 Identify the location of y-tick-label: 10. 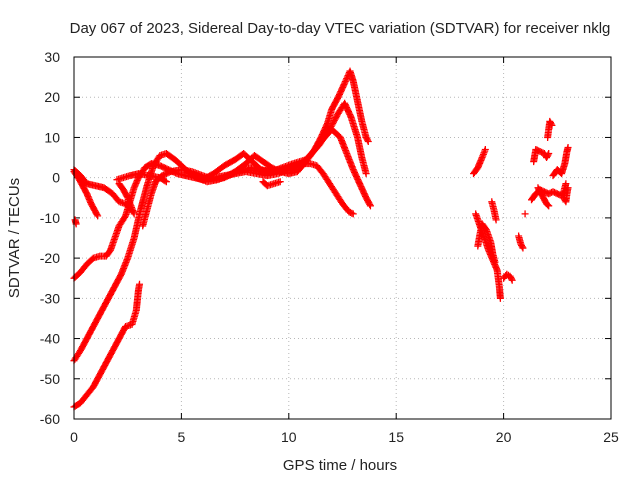
(52, 137).